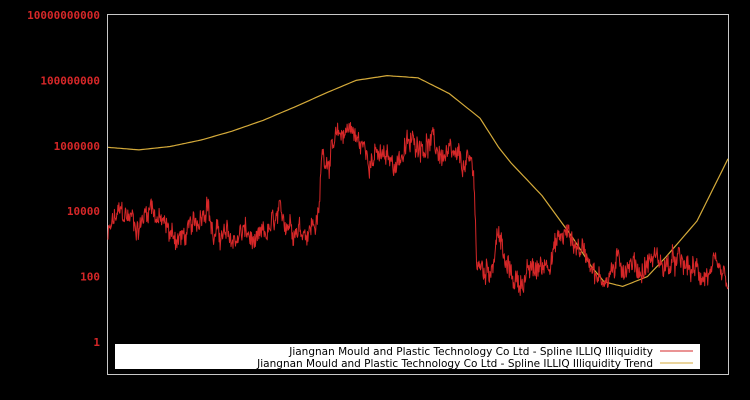  What do you see at coordinates (83, 211) in the screenshot?
I see `y-tick-label: 10000` at bounding box center [83, 211].